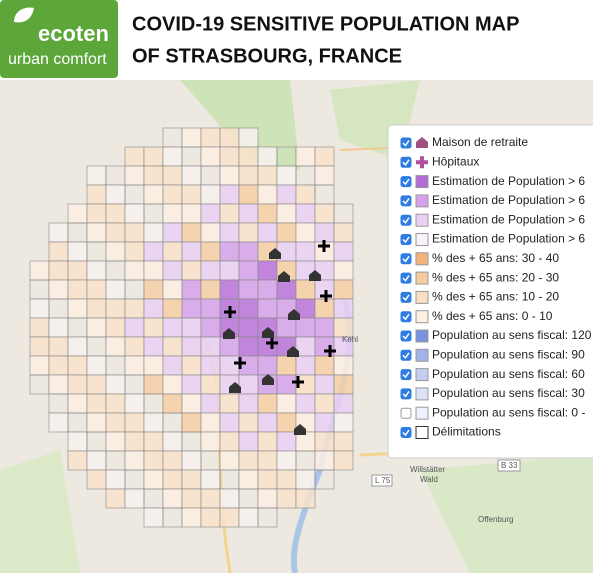  I want to click on legend-label: Population au sens fiscal: 120, so click(512, 335).